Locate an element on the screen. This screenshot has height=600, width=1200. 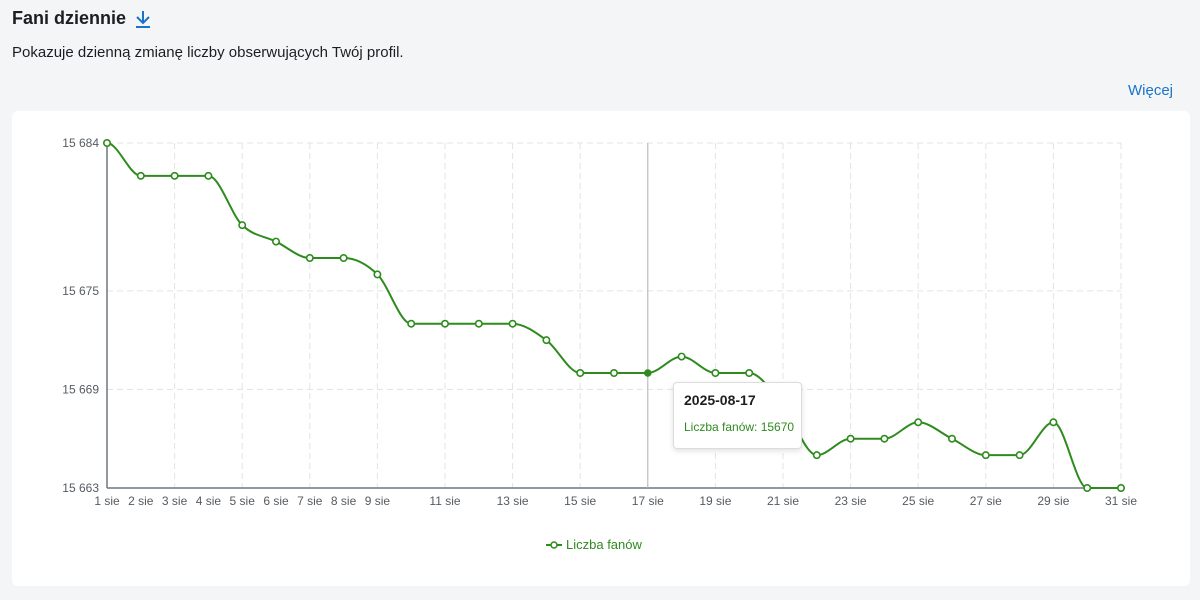
chart-tooltip: 2025-08-17 Liczba fanów: 15670 is located at coordinates (737, 415).